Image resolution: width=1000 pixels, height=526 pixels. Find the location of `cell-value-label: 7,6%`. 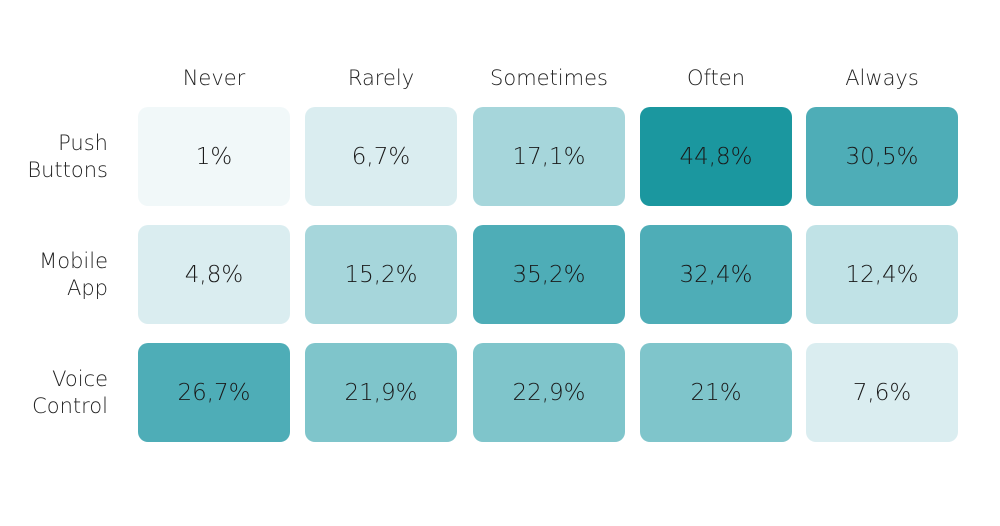

cell-value-label: 7,6% is located at coordinates (882, 392).